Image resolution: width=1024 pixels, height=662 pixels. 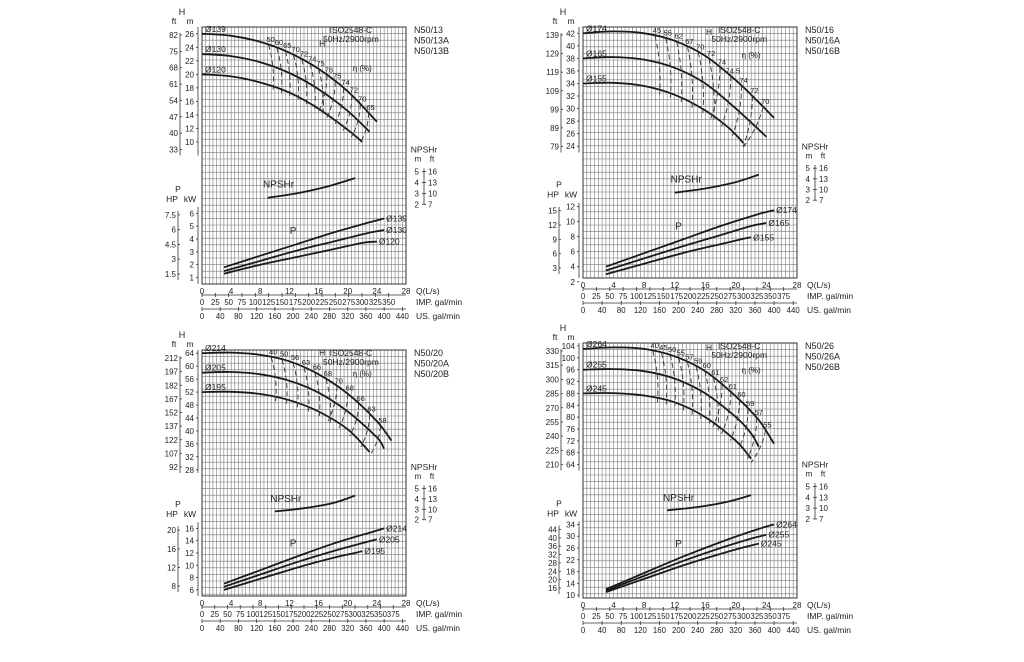 I want to click on npshr-curve-label: NPSHr, so click(x=687, y=179).